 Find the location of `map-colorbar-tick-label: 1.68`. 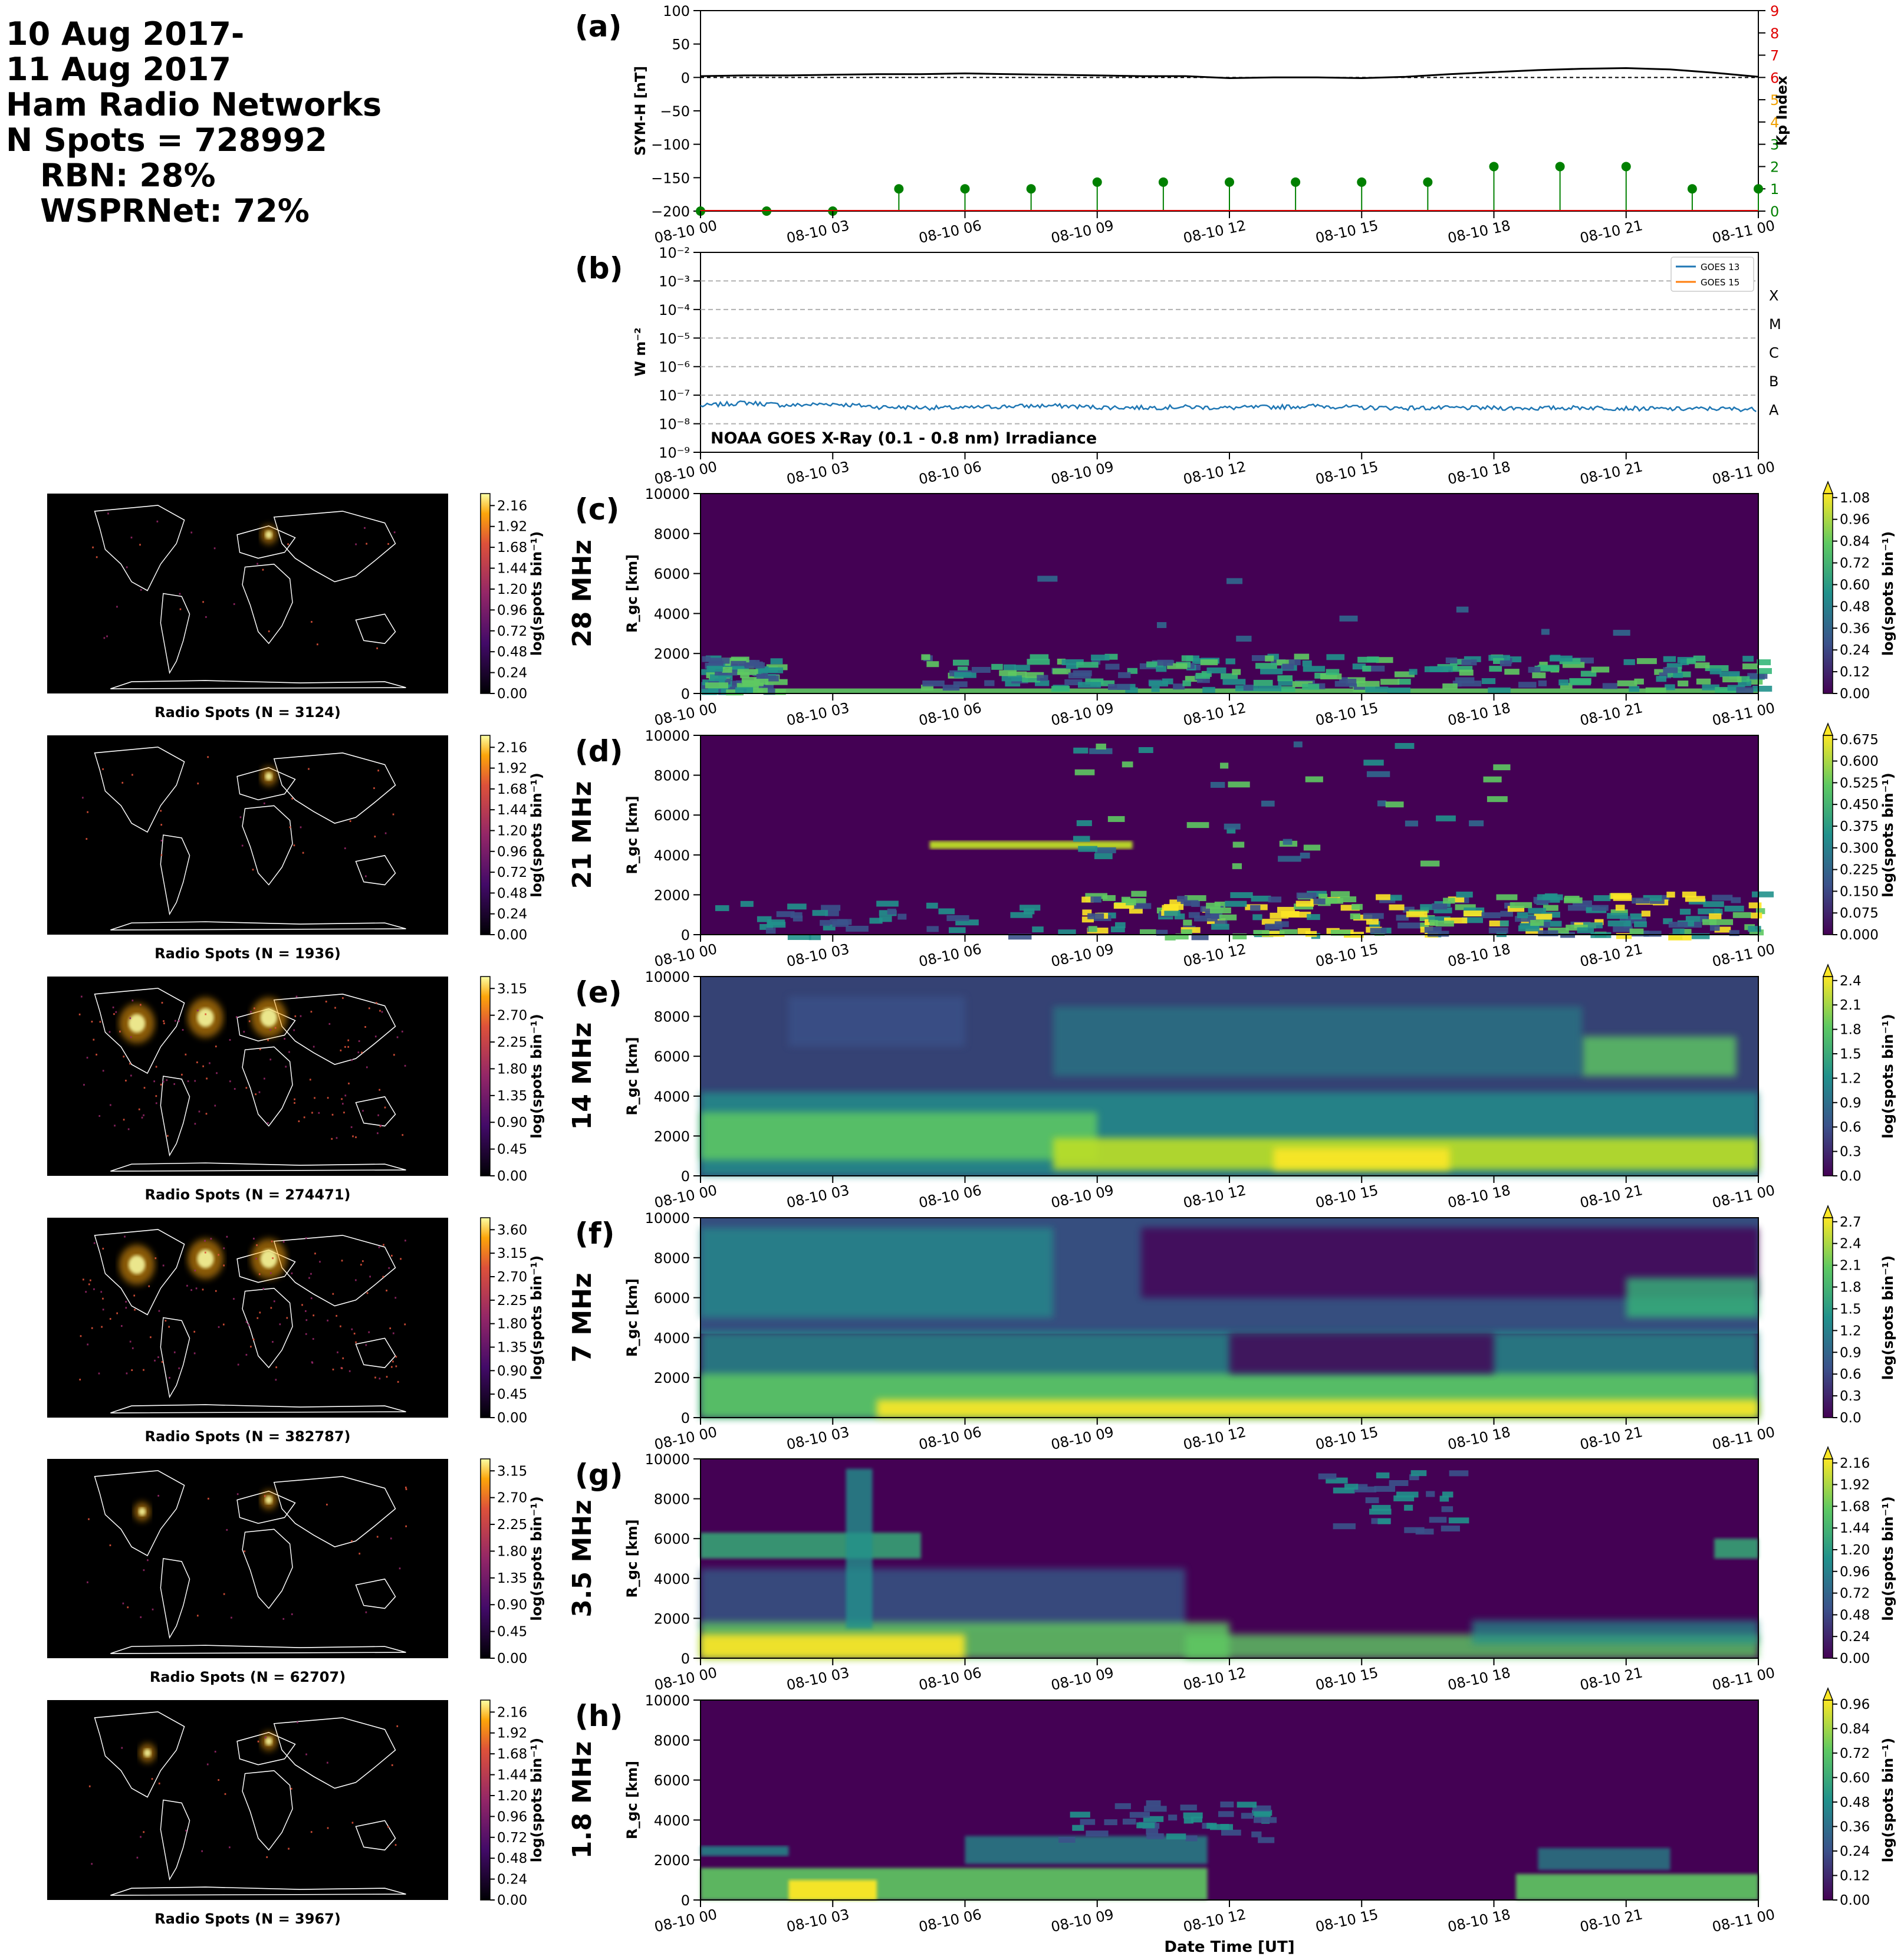

map-colorbar-tick-label: 1.68 is located at coordinates (512, 547).